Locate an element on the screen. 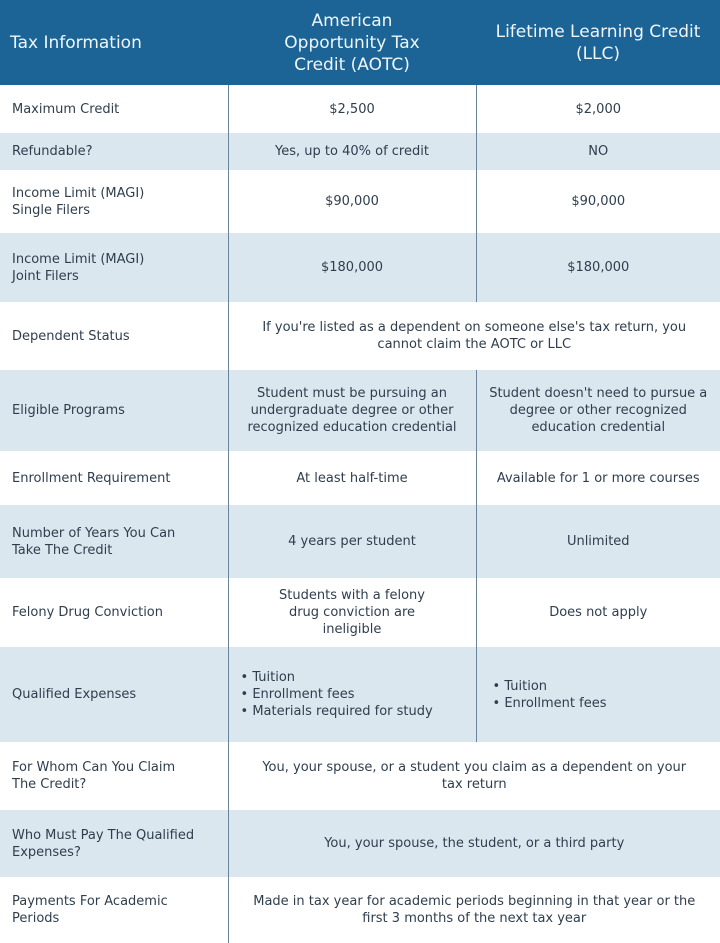  aotc-value: $180,000 is located at coordinates (351, 267).